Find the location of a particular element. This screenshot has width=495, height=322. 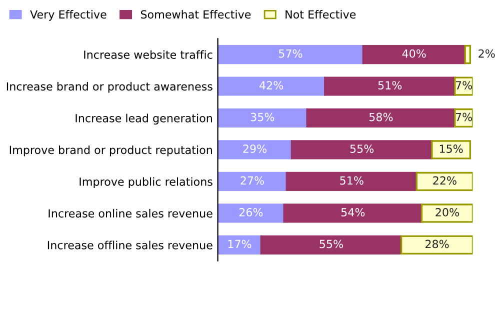

data-label: 54% is located at coordinates (353, 212).